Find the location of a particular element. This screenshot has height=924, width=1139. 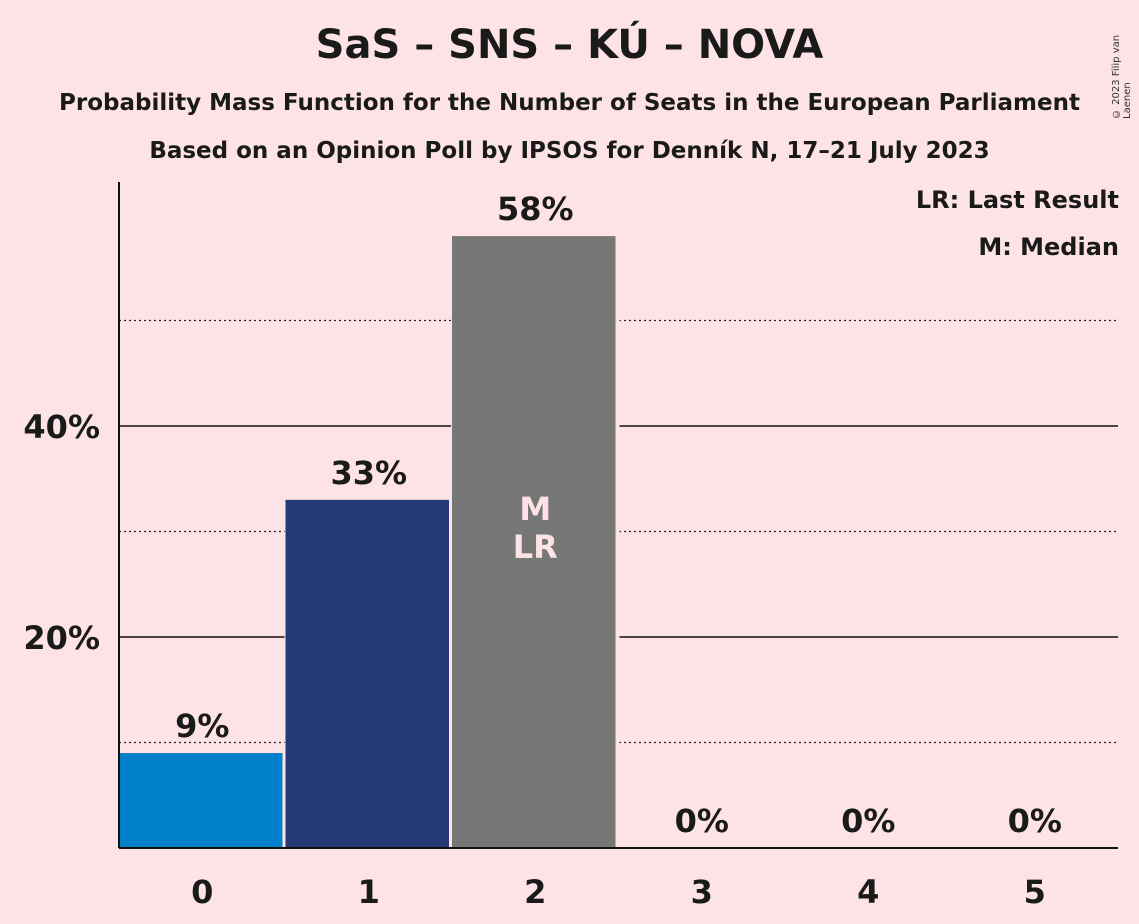

x-tick-label: 1 is located at coordinates (369, 892).